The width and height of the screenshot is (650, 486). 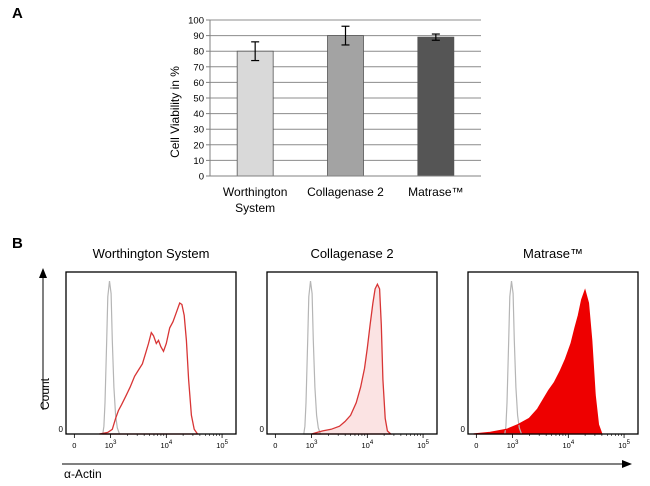 What do you see at coordinates (351, 253) in the screenshot?
I see `histogram-title: Collagenase 2` at bounding box center [351, 253].